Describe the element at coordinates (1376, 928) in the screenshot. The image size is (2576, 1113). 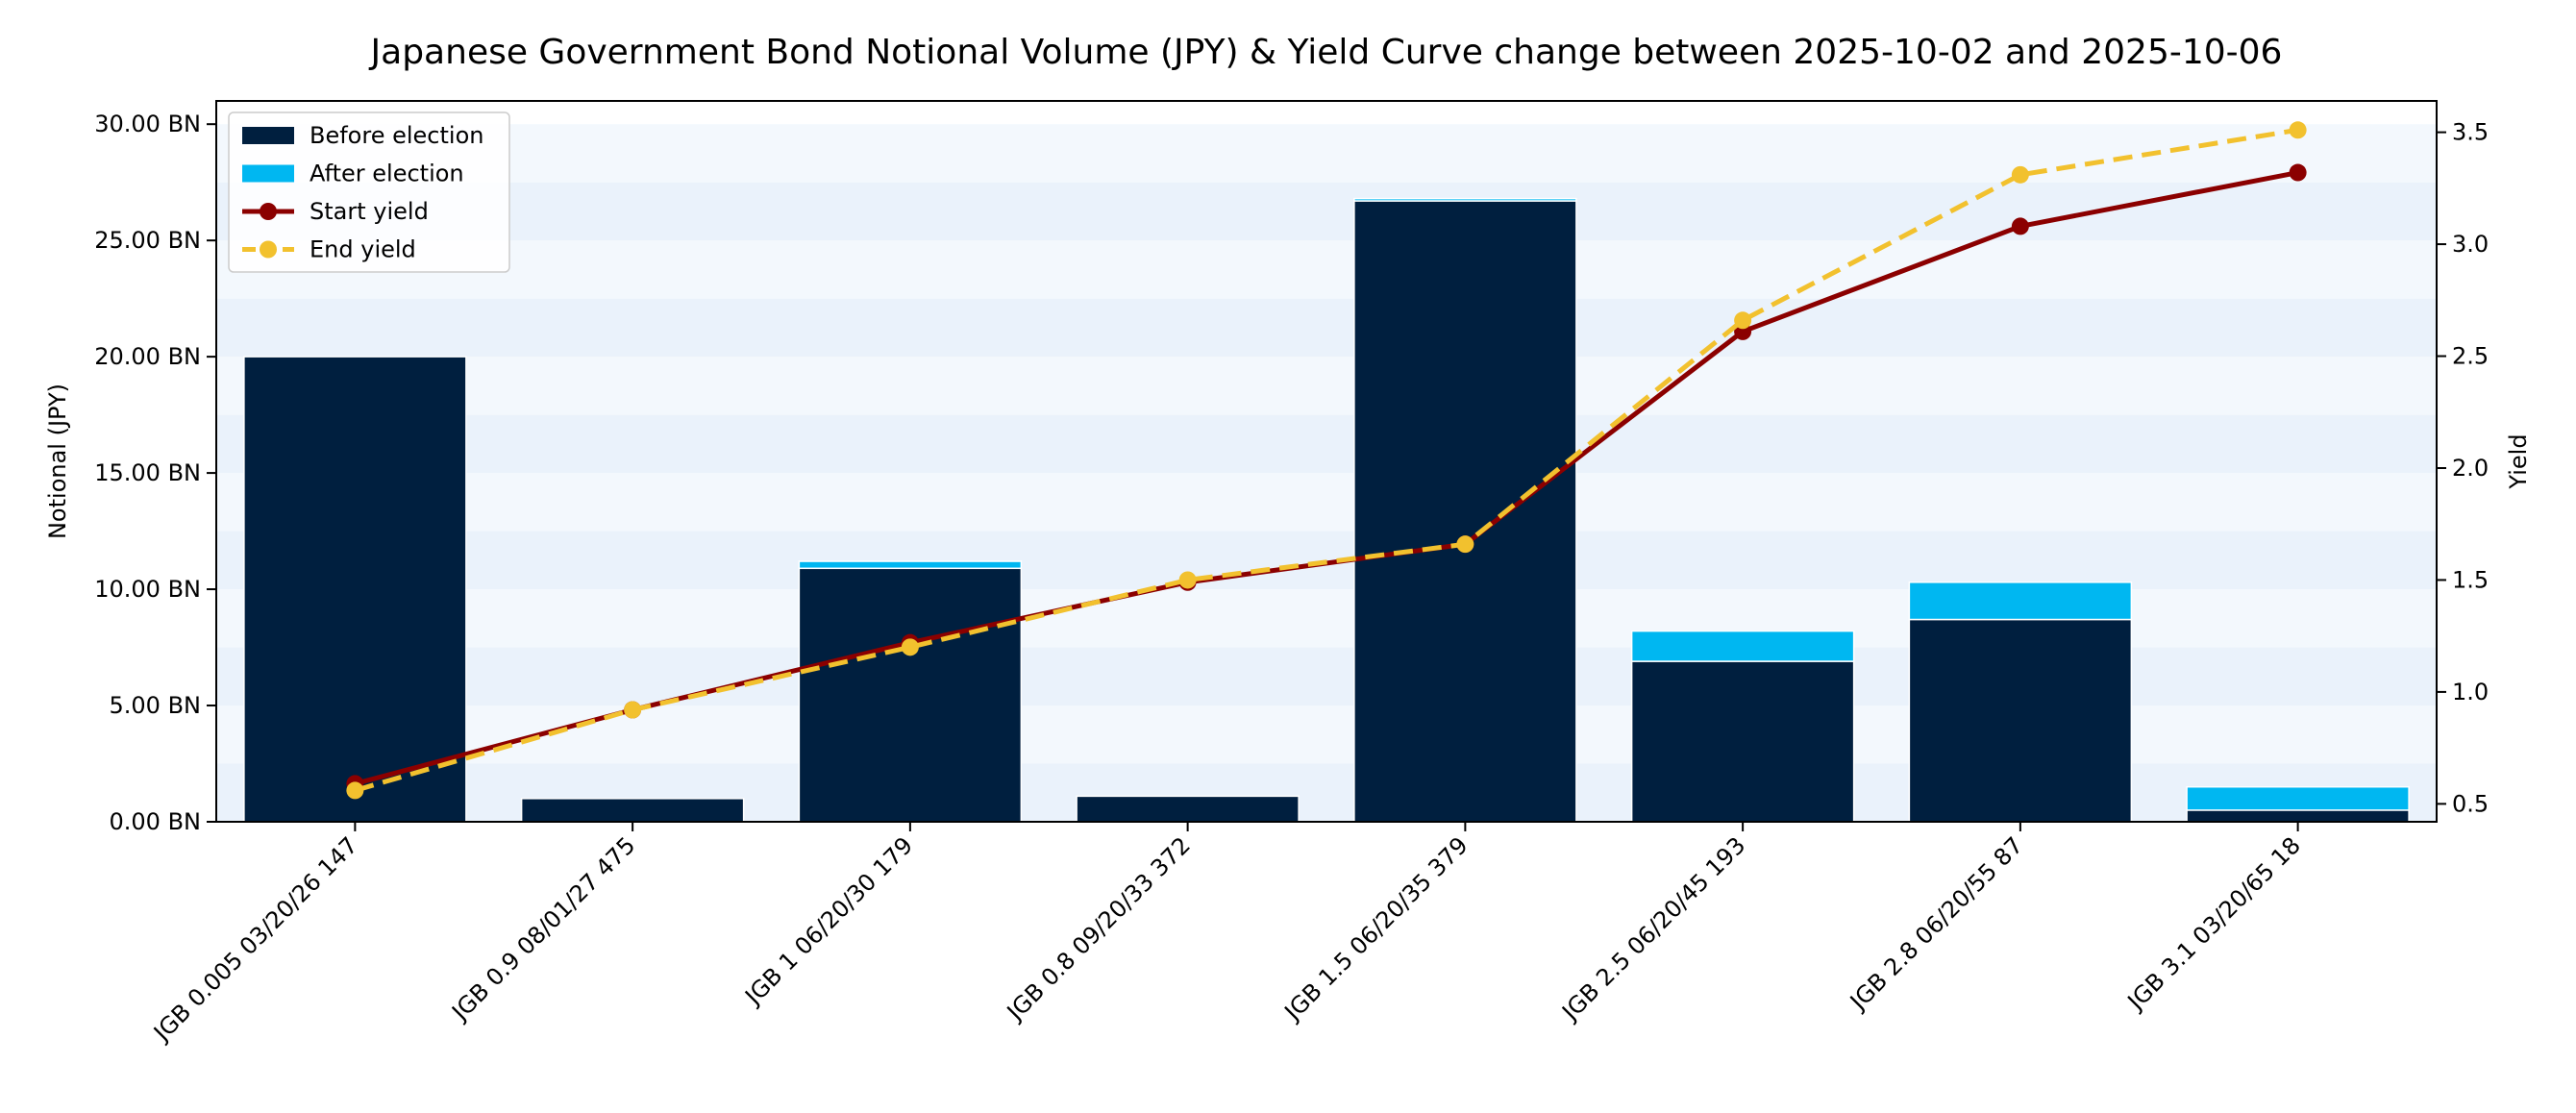
I see `x-tick-label: JGB 1.5 06/20/35 379` at that location.